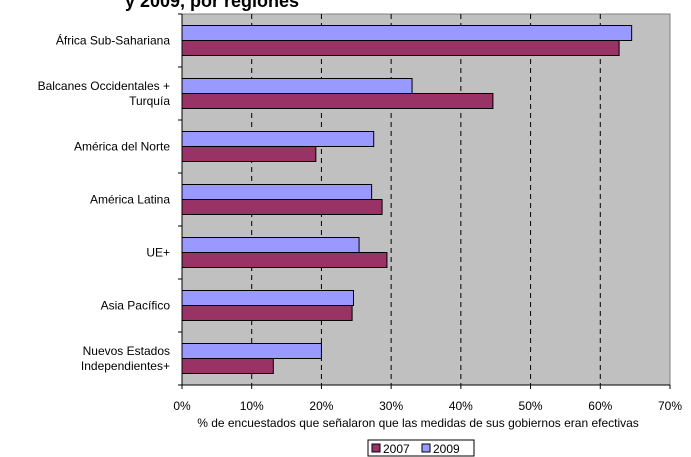 The image size is (691, 457). What do you see at coordinates (670, 406) in the screenshot?
I see `x-tick-label: 70%` at bounding box center [670, 406].